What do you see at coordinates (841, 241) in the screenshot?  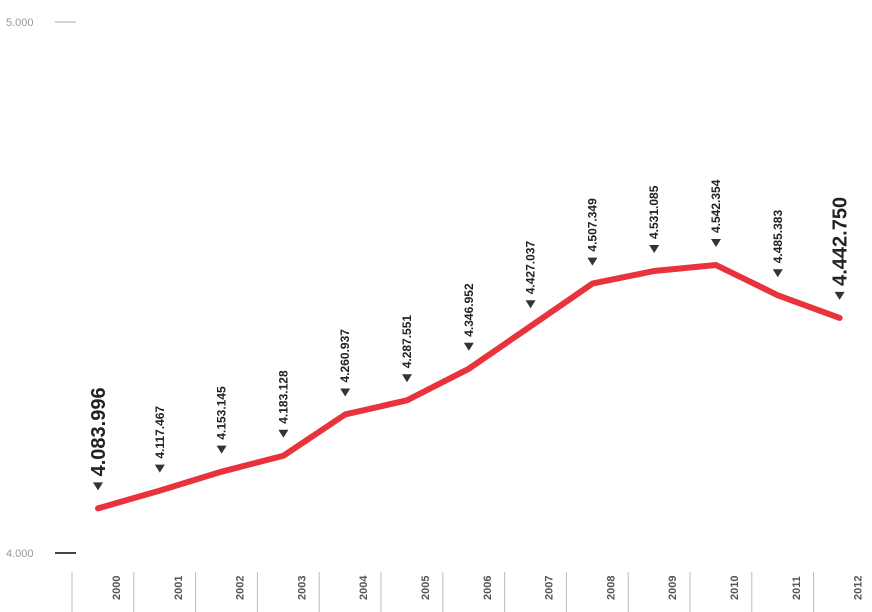 I see `value-label: 4.442.750` at bounding box center [841, 241].